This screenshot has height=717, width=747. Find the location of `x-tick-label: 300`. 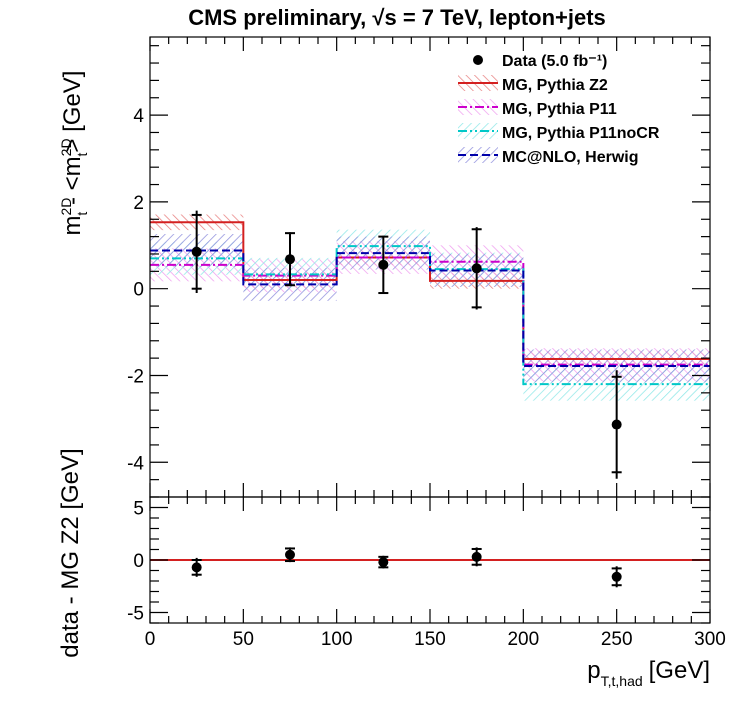

x-tick-label: 300 is located at coordinates (710, 639).